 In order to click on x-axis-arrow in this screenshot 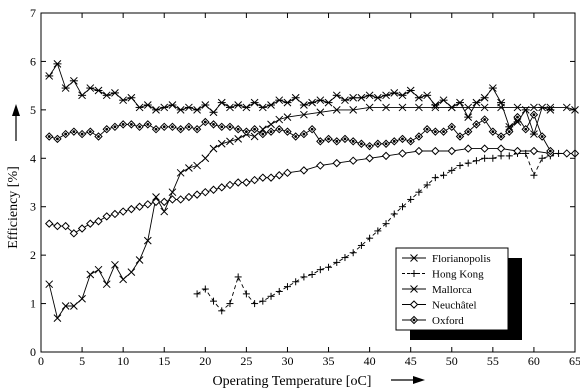, I will do `click(408, 380)`.